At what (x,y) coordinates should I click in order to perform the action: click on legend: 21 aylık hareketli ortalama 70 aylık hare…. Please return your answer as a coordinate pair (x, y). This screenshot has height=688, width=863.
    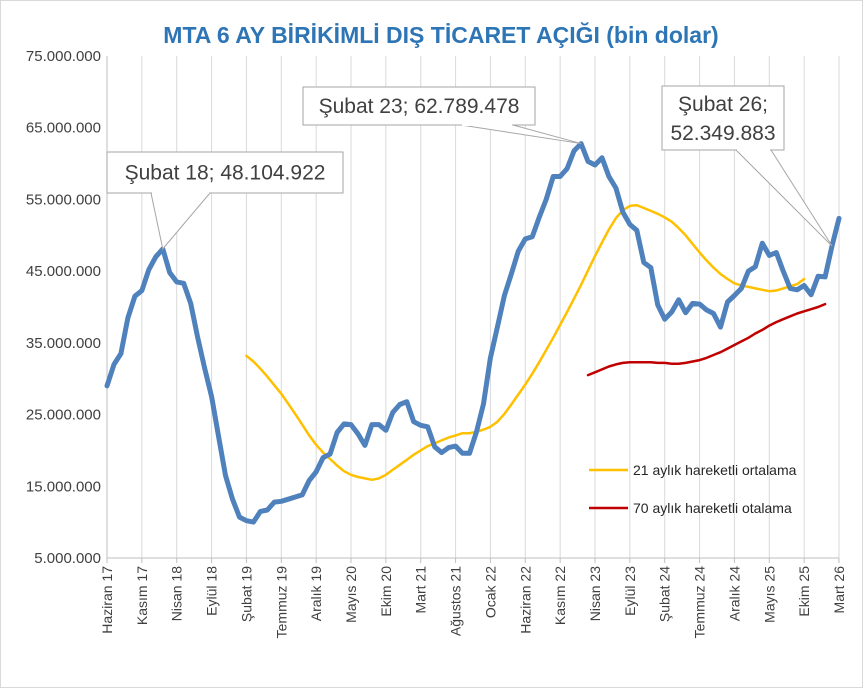
    Looking at the image, I should click on (693, 489).